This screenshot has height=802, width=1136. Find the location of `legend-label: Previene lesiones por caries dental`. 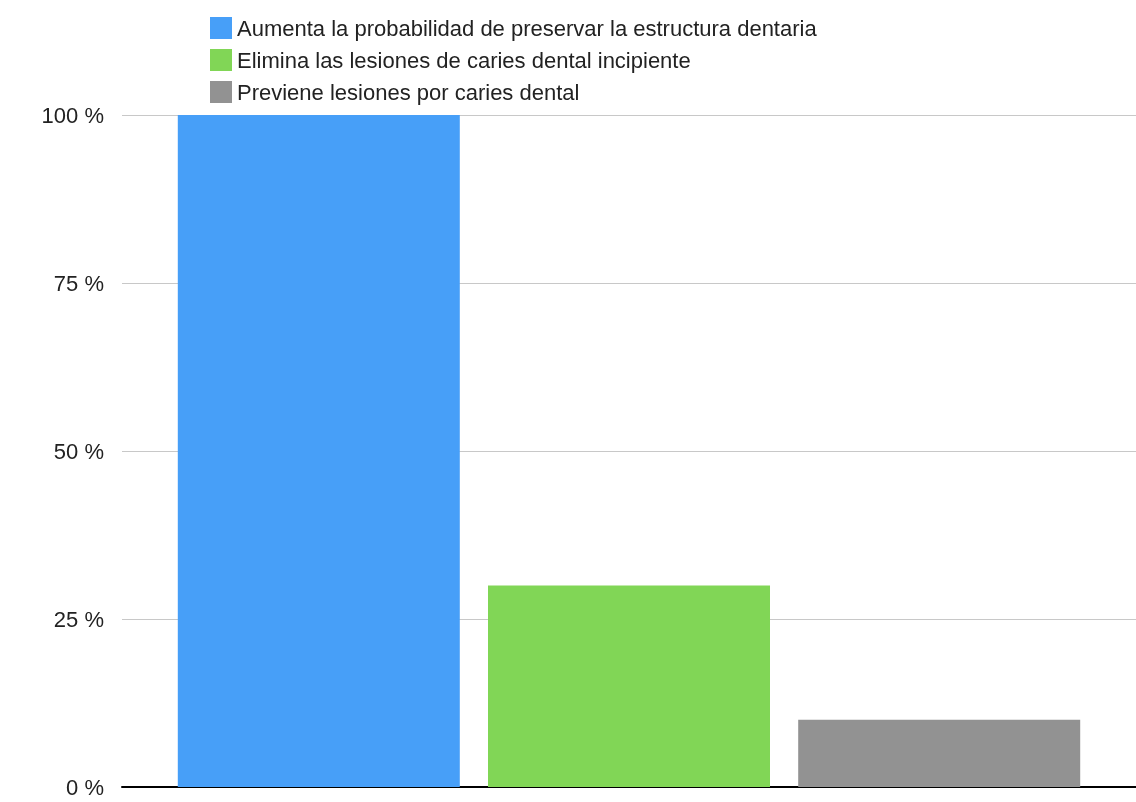

legend-label: Previene lesiones por caries dental is located at coordinates (408, 92).